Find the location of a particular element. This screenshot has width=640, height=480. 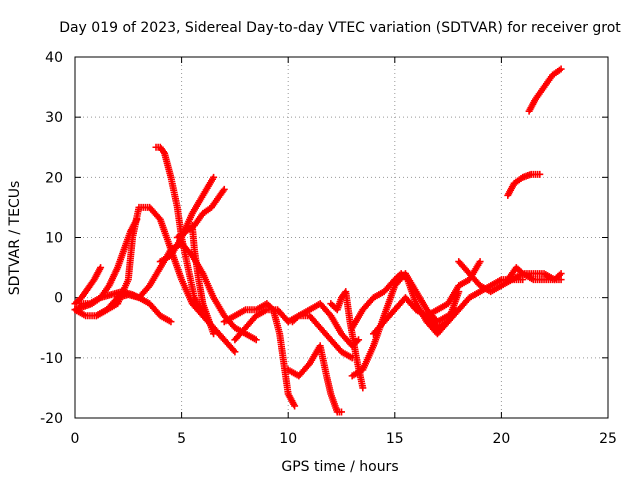

x-axis-label: GPS time / hours is located at coordinates (339, 467).